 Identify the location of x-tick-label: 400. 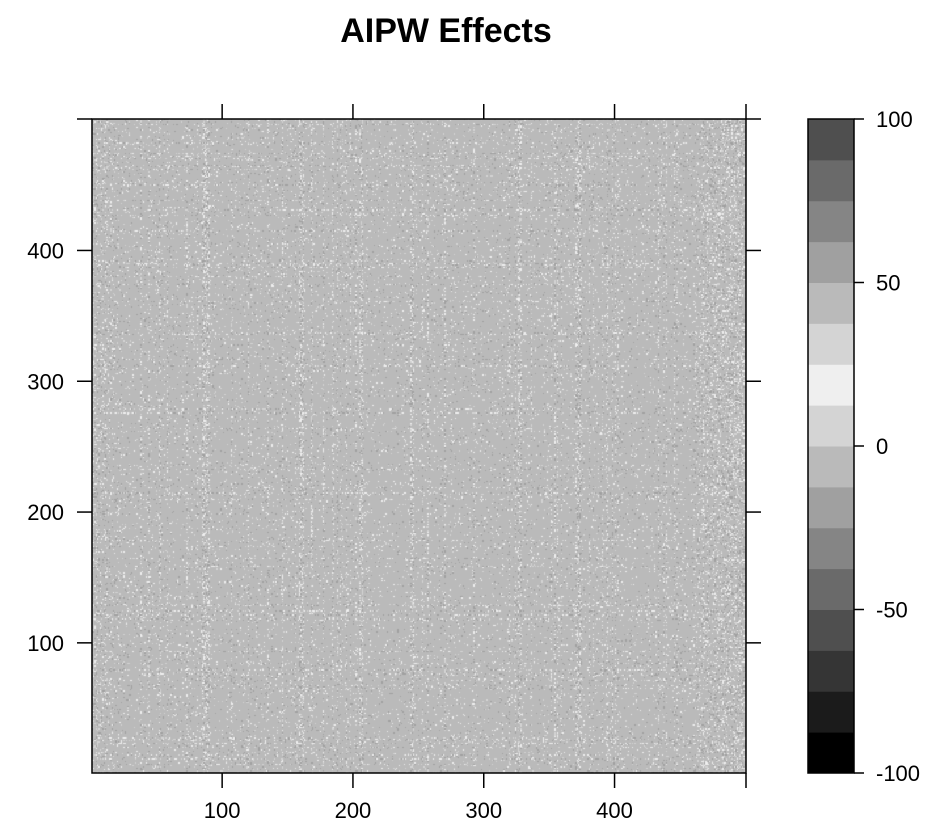
(614, 810).